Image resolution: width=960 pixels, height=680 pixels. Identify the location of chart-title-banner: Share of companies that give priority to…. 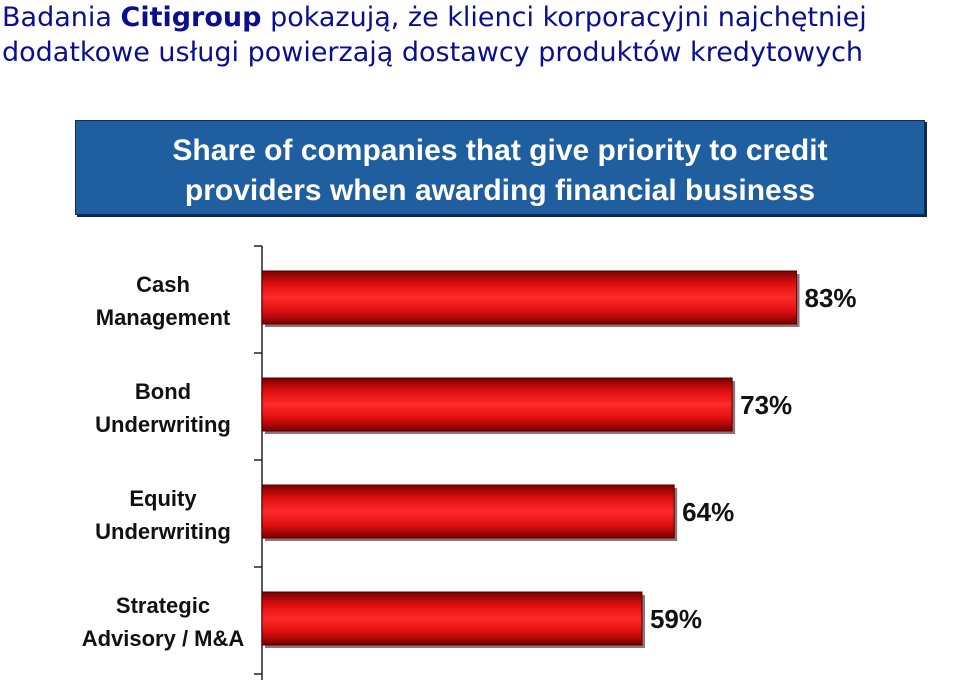
(500, 167).